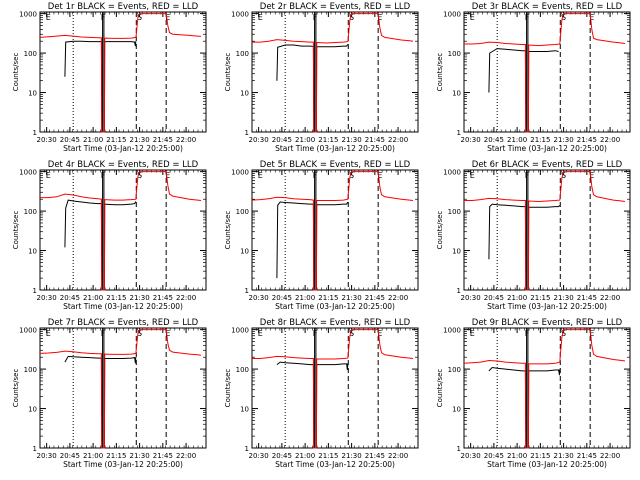  What do you see at coordinates (335, 165) in the screenshot?
I see `panel-title: Det 5r BLACK = Events, RED = LLD` at bounding box center [335, 165].